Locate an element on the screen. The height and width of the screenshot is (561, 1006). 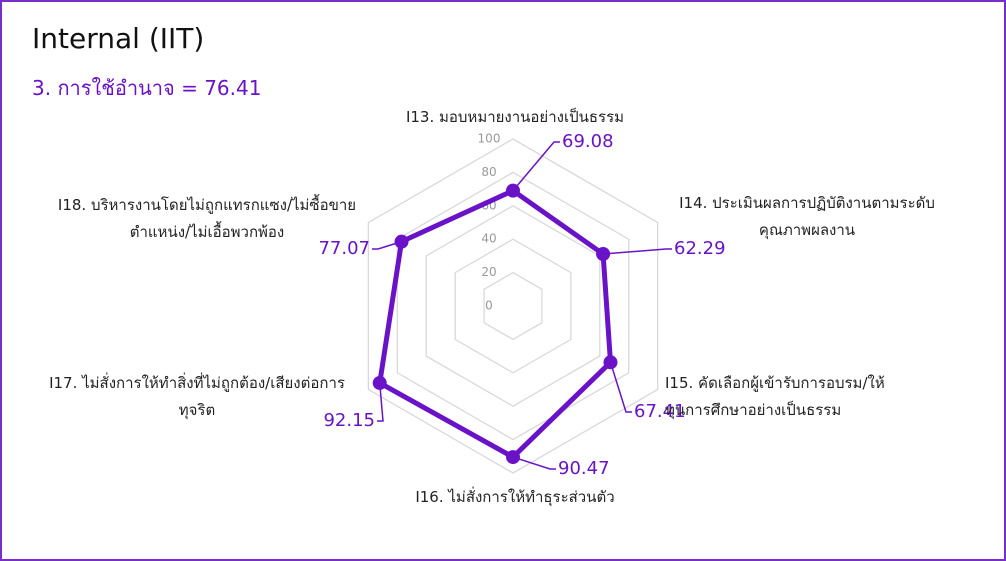
value-label: 62.29 is located at coordinates (700, 248).